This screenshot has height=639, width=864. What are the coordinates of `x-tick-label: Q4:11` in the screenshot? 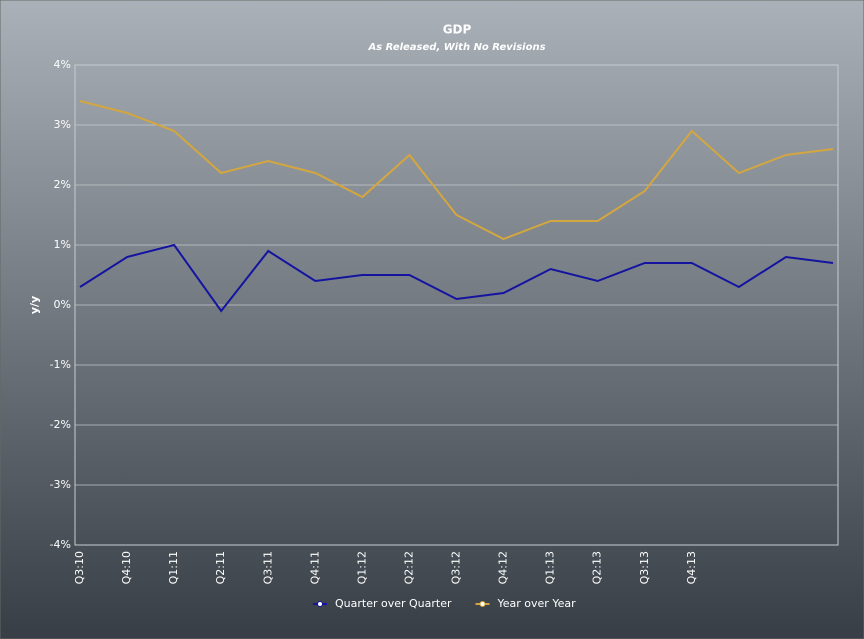 It's located at (314, 567).